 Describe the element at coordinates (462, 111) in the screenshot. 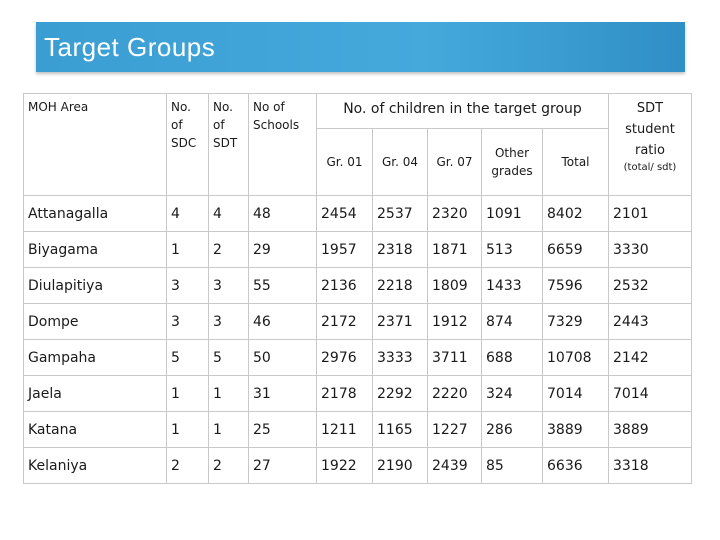

I see `header-children-group: No. of children in the target group` at that location.